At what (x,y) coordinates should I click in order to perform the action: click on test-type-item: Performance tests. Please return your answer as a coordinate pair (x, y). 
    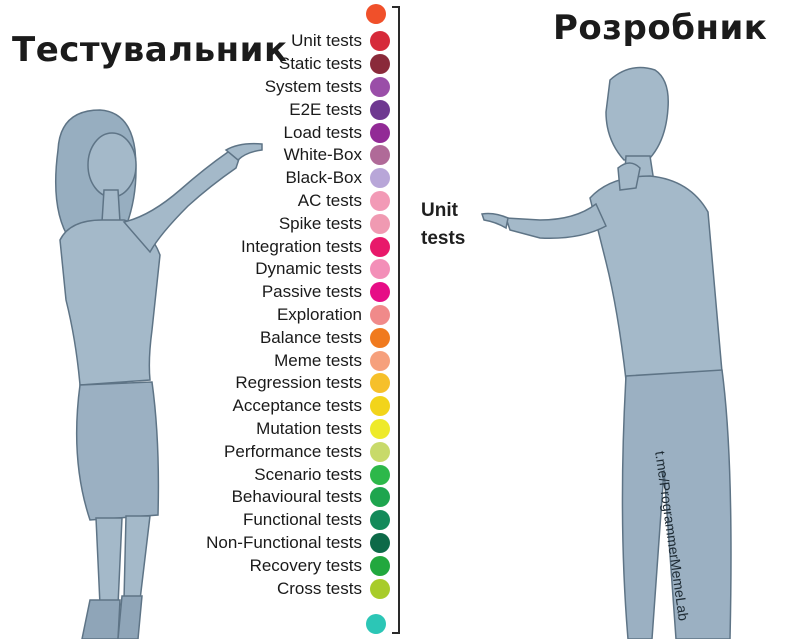
    Looking at the image, I should click on (275, 451).